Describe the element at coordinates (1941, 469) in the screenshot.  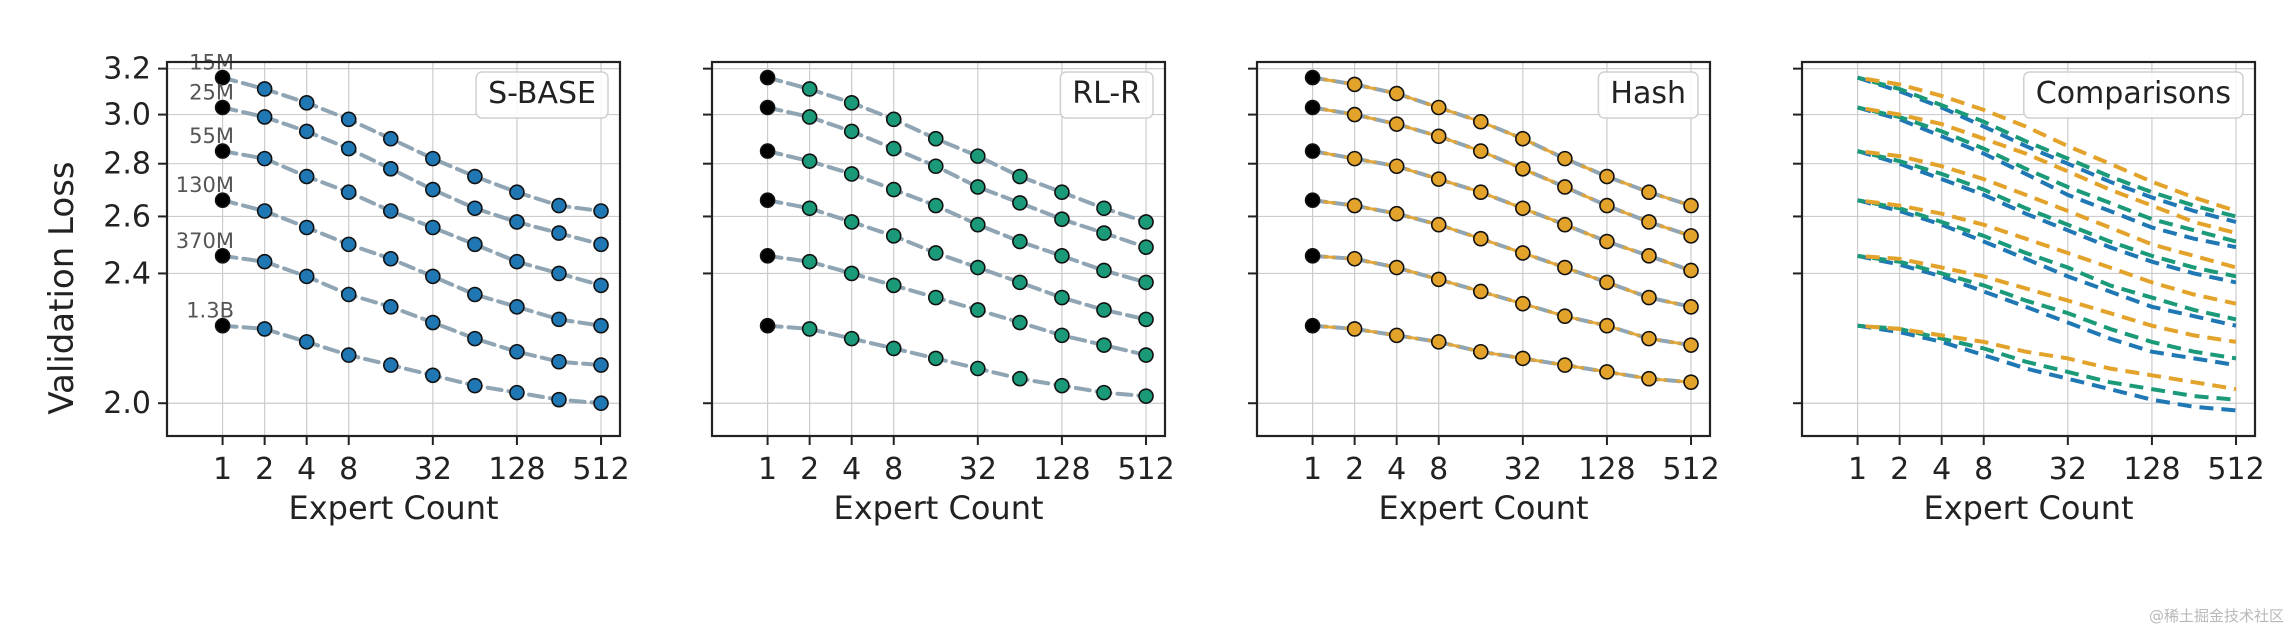
I see `x-tick-label: 4` at that location.